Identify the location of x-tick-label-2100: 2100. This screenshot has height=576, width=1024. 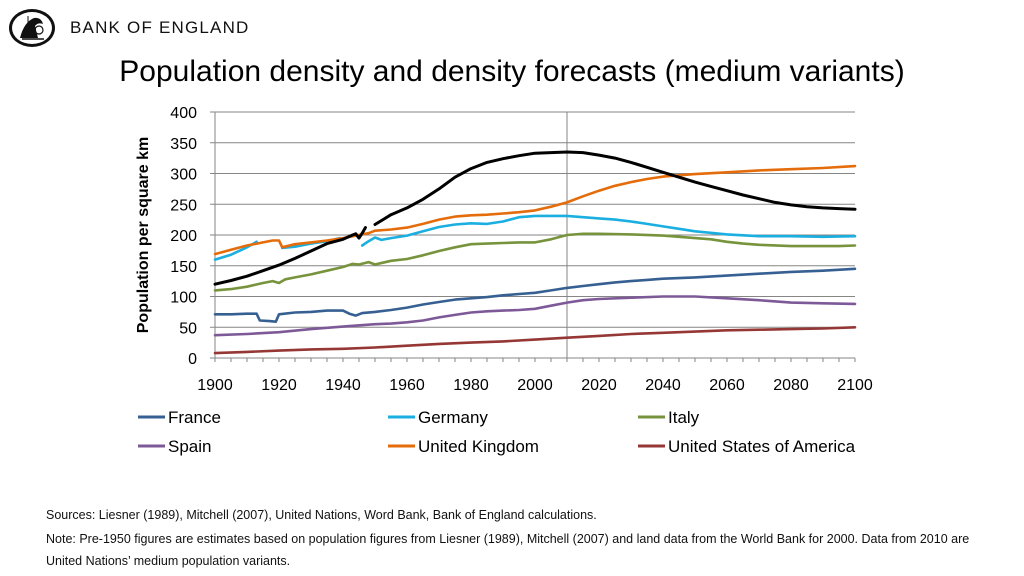
(855, 385).